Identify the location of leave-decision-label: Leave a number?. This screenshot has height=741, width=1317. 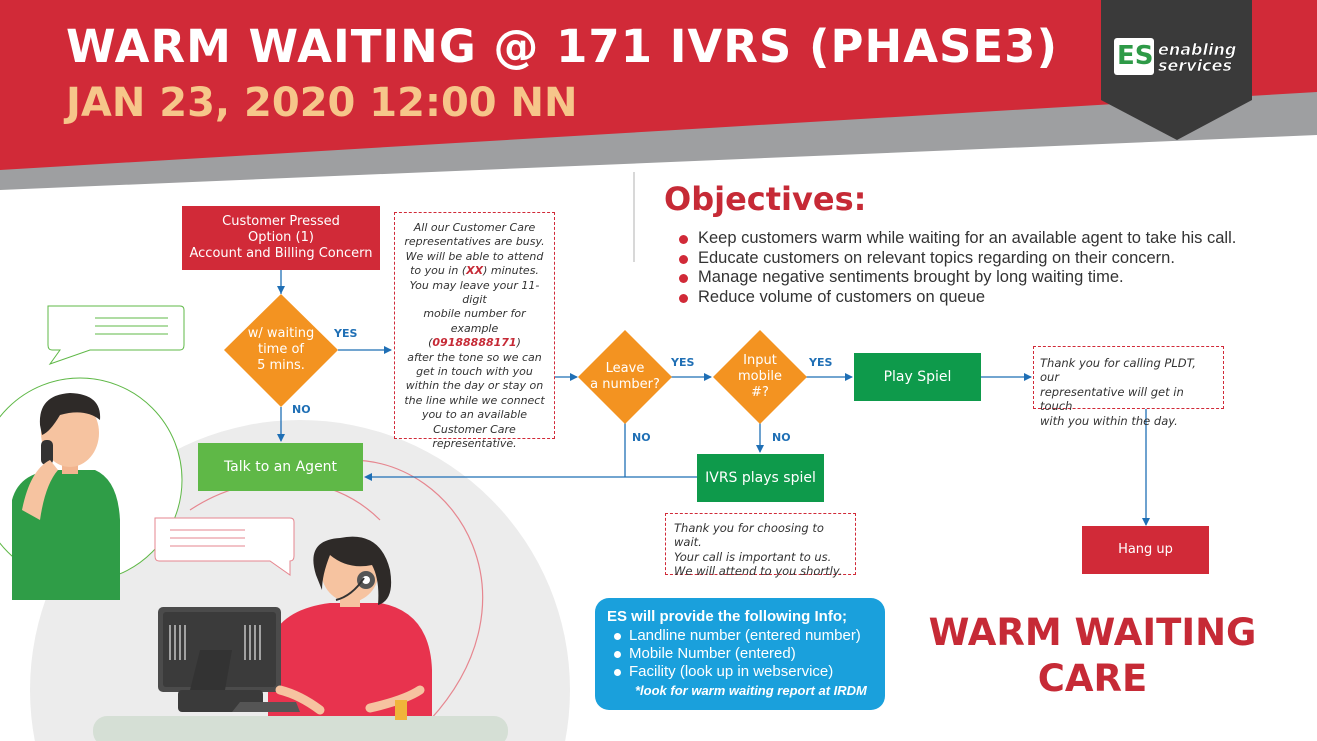
(625, 377).